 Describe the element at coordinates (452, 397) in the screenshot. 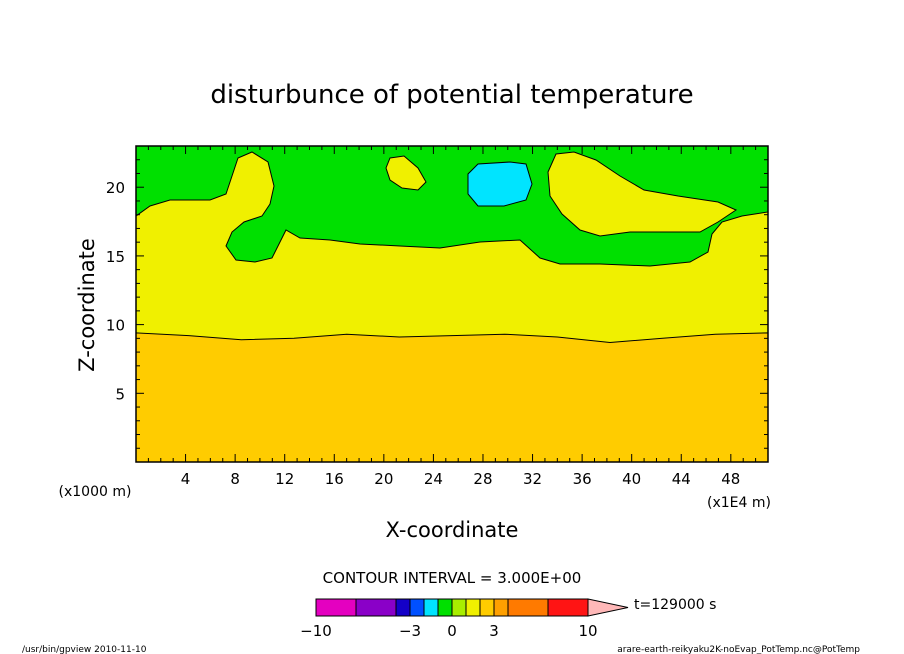

I see `lower-band` at that location.